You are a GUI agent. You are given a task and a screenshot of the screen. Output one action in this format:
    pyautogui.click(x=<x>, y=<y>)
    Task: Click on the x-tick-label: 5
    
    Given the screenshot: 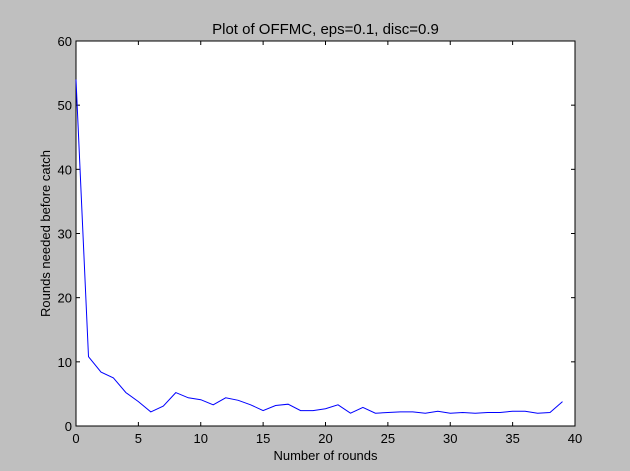 What is the action you would take?
    pyautogui.click(x=138, y=438)
    